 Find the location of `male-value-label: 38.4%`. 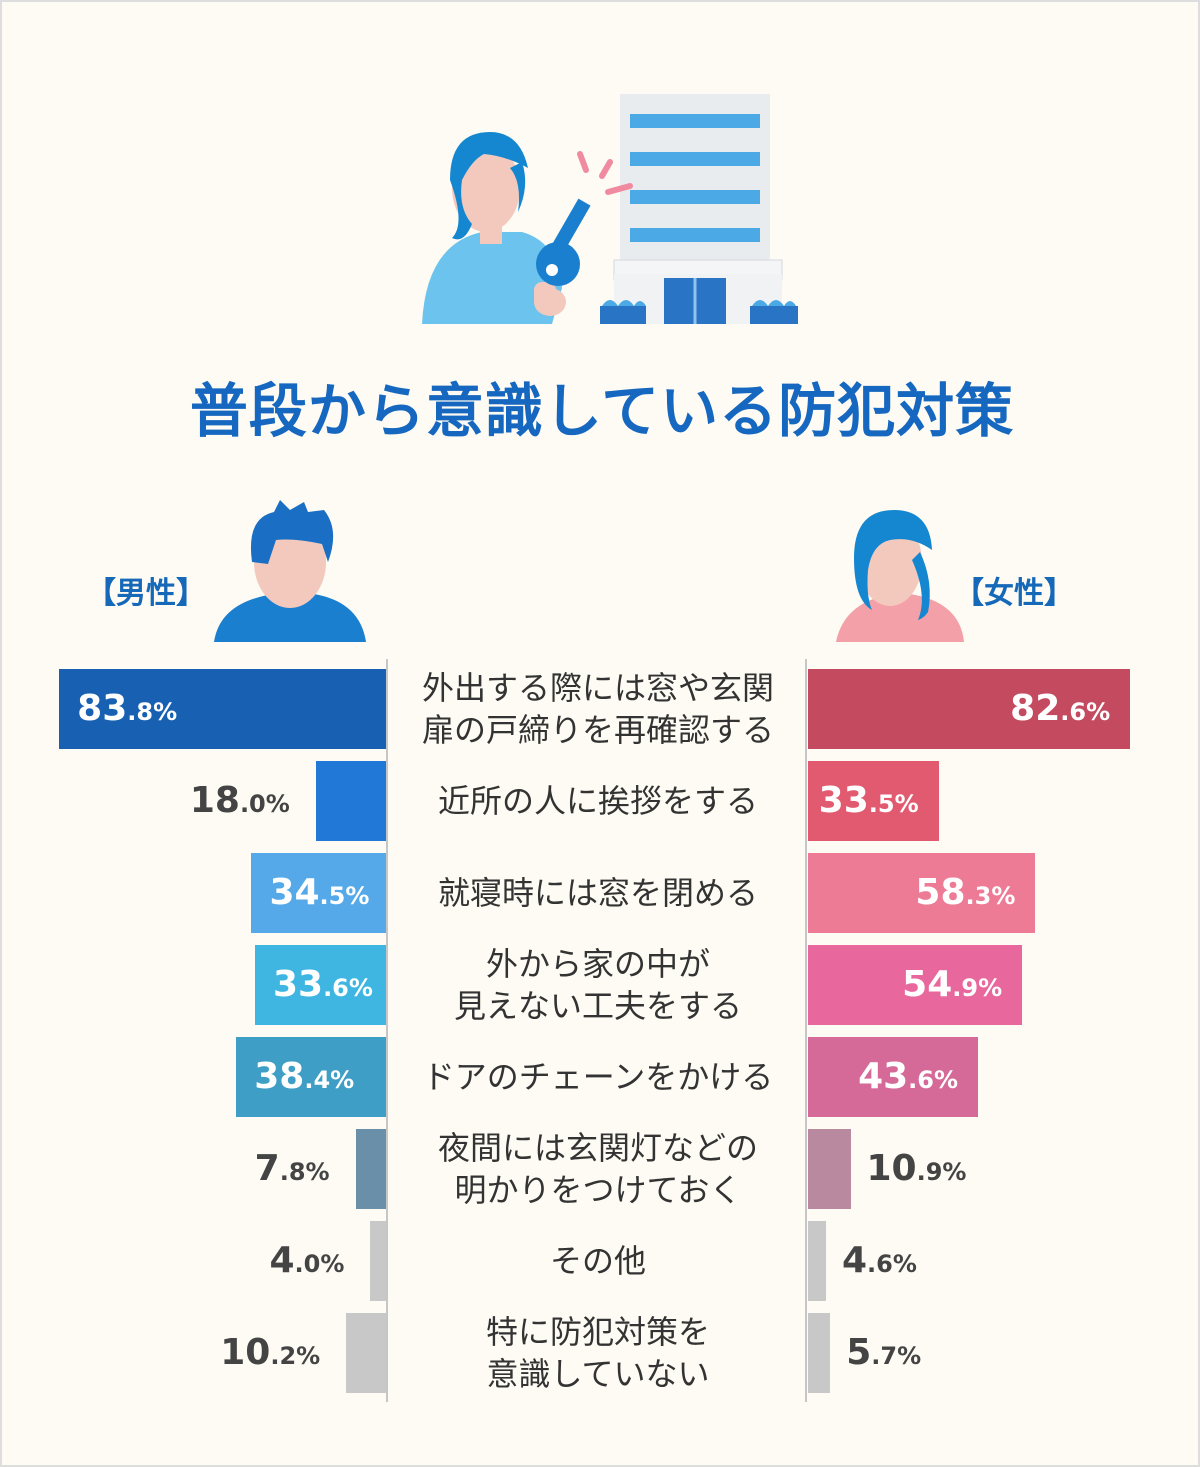

male-value-label: 38.4% is located at coordinates (304, 1080).